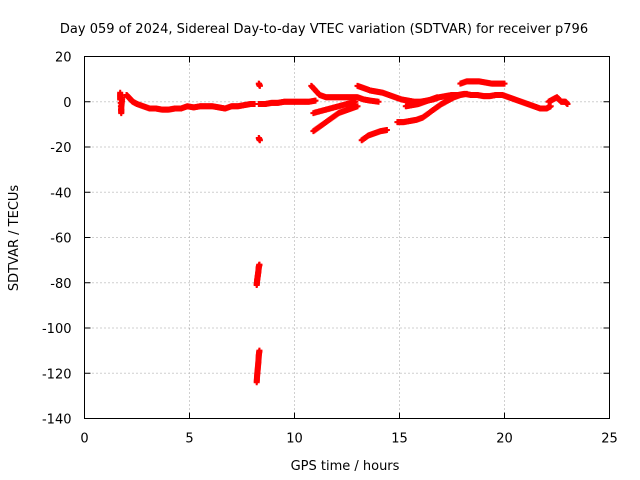 Image resolution: width=640 pixels, height=480 pixels. I want to click on y-tick-labels: 20 0 -20 -40 -60 -80 -100 -120 -140, so click(57, 239).